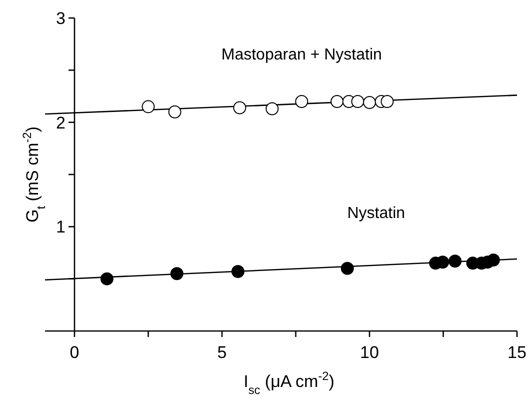  I want to click on x-axis-title: I$_{sc}$ (μA cm$^{-2}$), so click(289, 383).